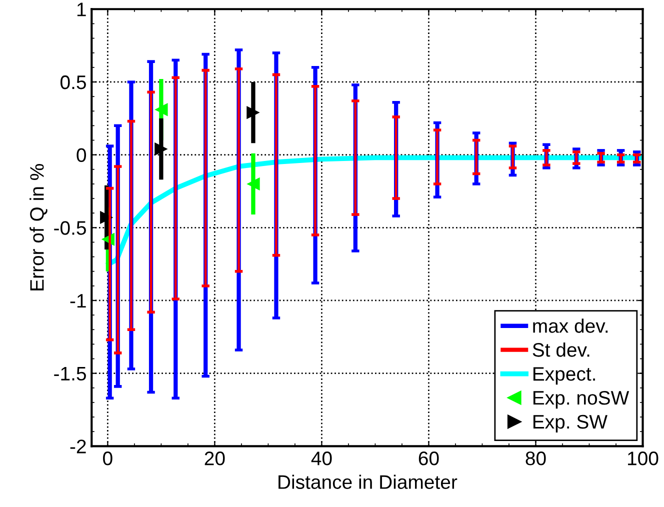 This screenshot has width=664, height=507. I want to click on y-tick-label: -1.5, so click(70, 373).